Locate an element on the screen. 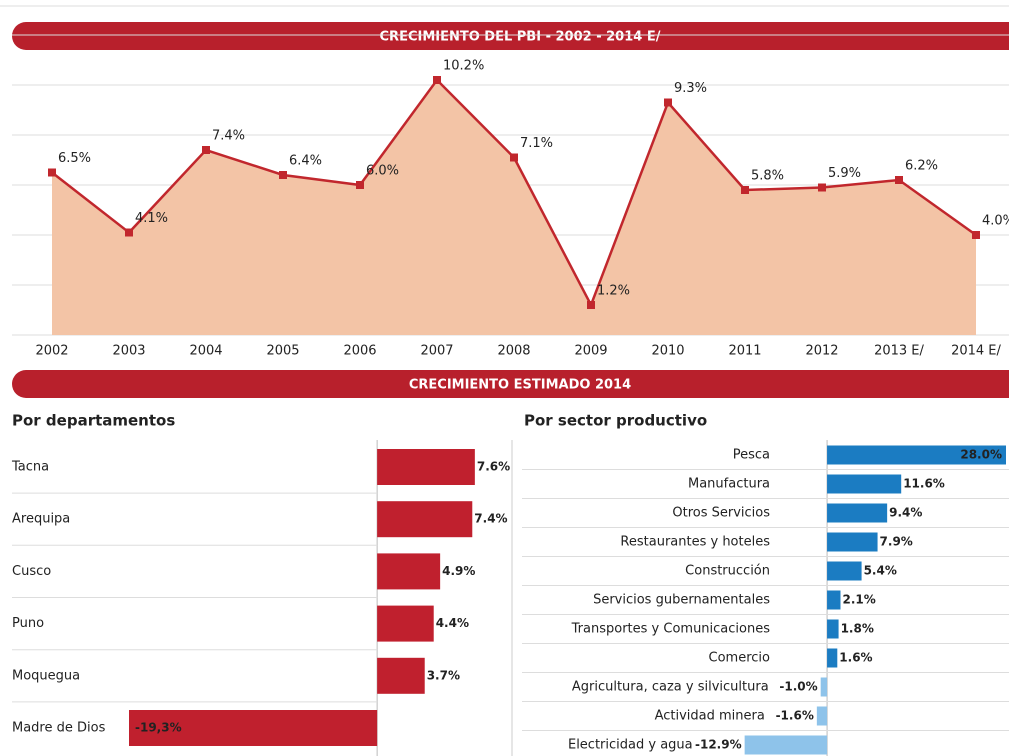 This screenshot has height=756, width=1009. data-label: 4.0% is located at coordinates (995, 221).